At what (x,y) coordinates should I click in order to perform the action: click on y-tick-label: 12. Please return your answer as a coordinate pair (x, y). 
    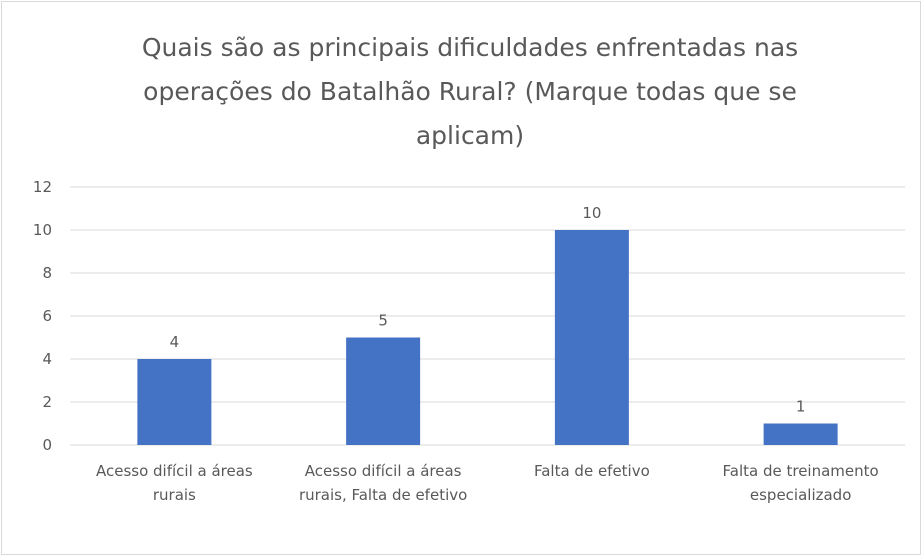
    Looking at the image, I should click on (42, 187).